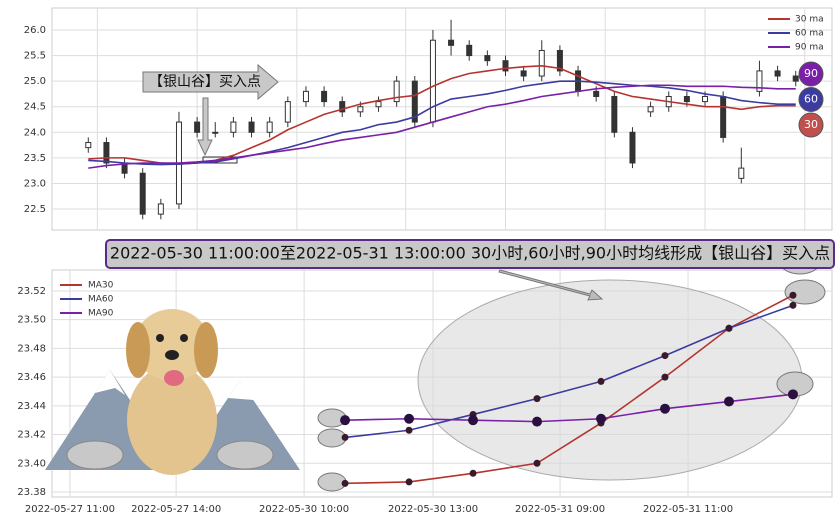 The image size is (839, 520). What do you see at coordinates (101, 314) in the screenshot?
I see `legend-label: MA90` at bounding box center [101, 314].